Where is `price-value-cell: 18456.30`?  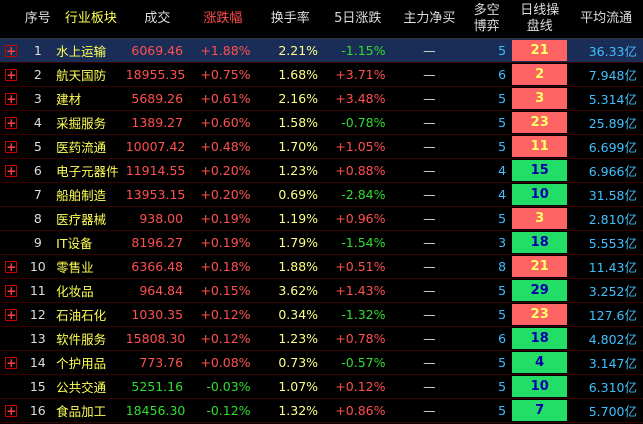 price-value-cell: 18456.30 is located at coordinates (157, 410).